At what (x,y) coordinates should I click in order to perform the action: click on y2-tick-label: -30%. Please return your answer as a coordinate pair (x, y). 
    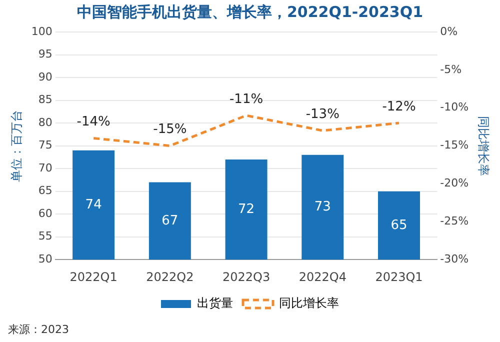
    Looking at the image, I should click on (454, 259).